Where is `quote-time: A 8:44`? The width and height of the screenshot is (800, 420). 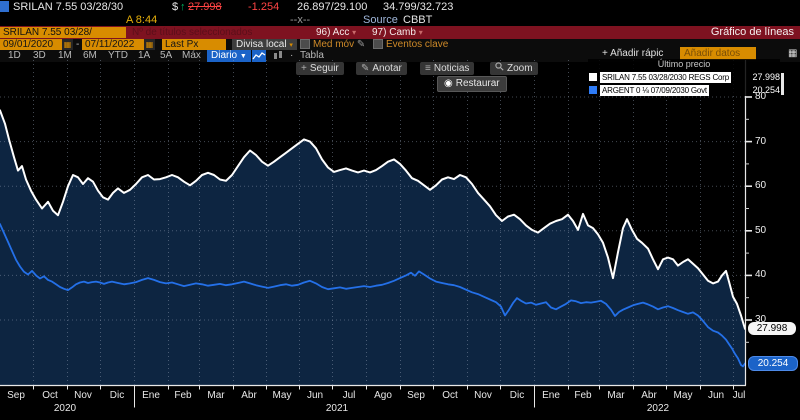
quote-time: A 8:44 is located at coordinates (142, 20).